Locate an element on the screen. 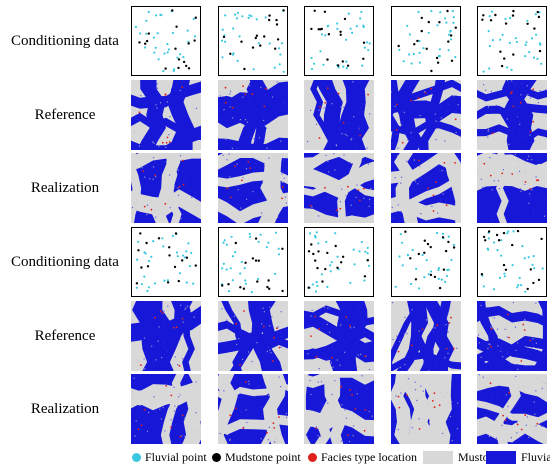 This screenshot has height=469, width=550. row-label-conditioning-data-2: Conditioning data is located at coordinates (65, 262).